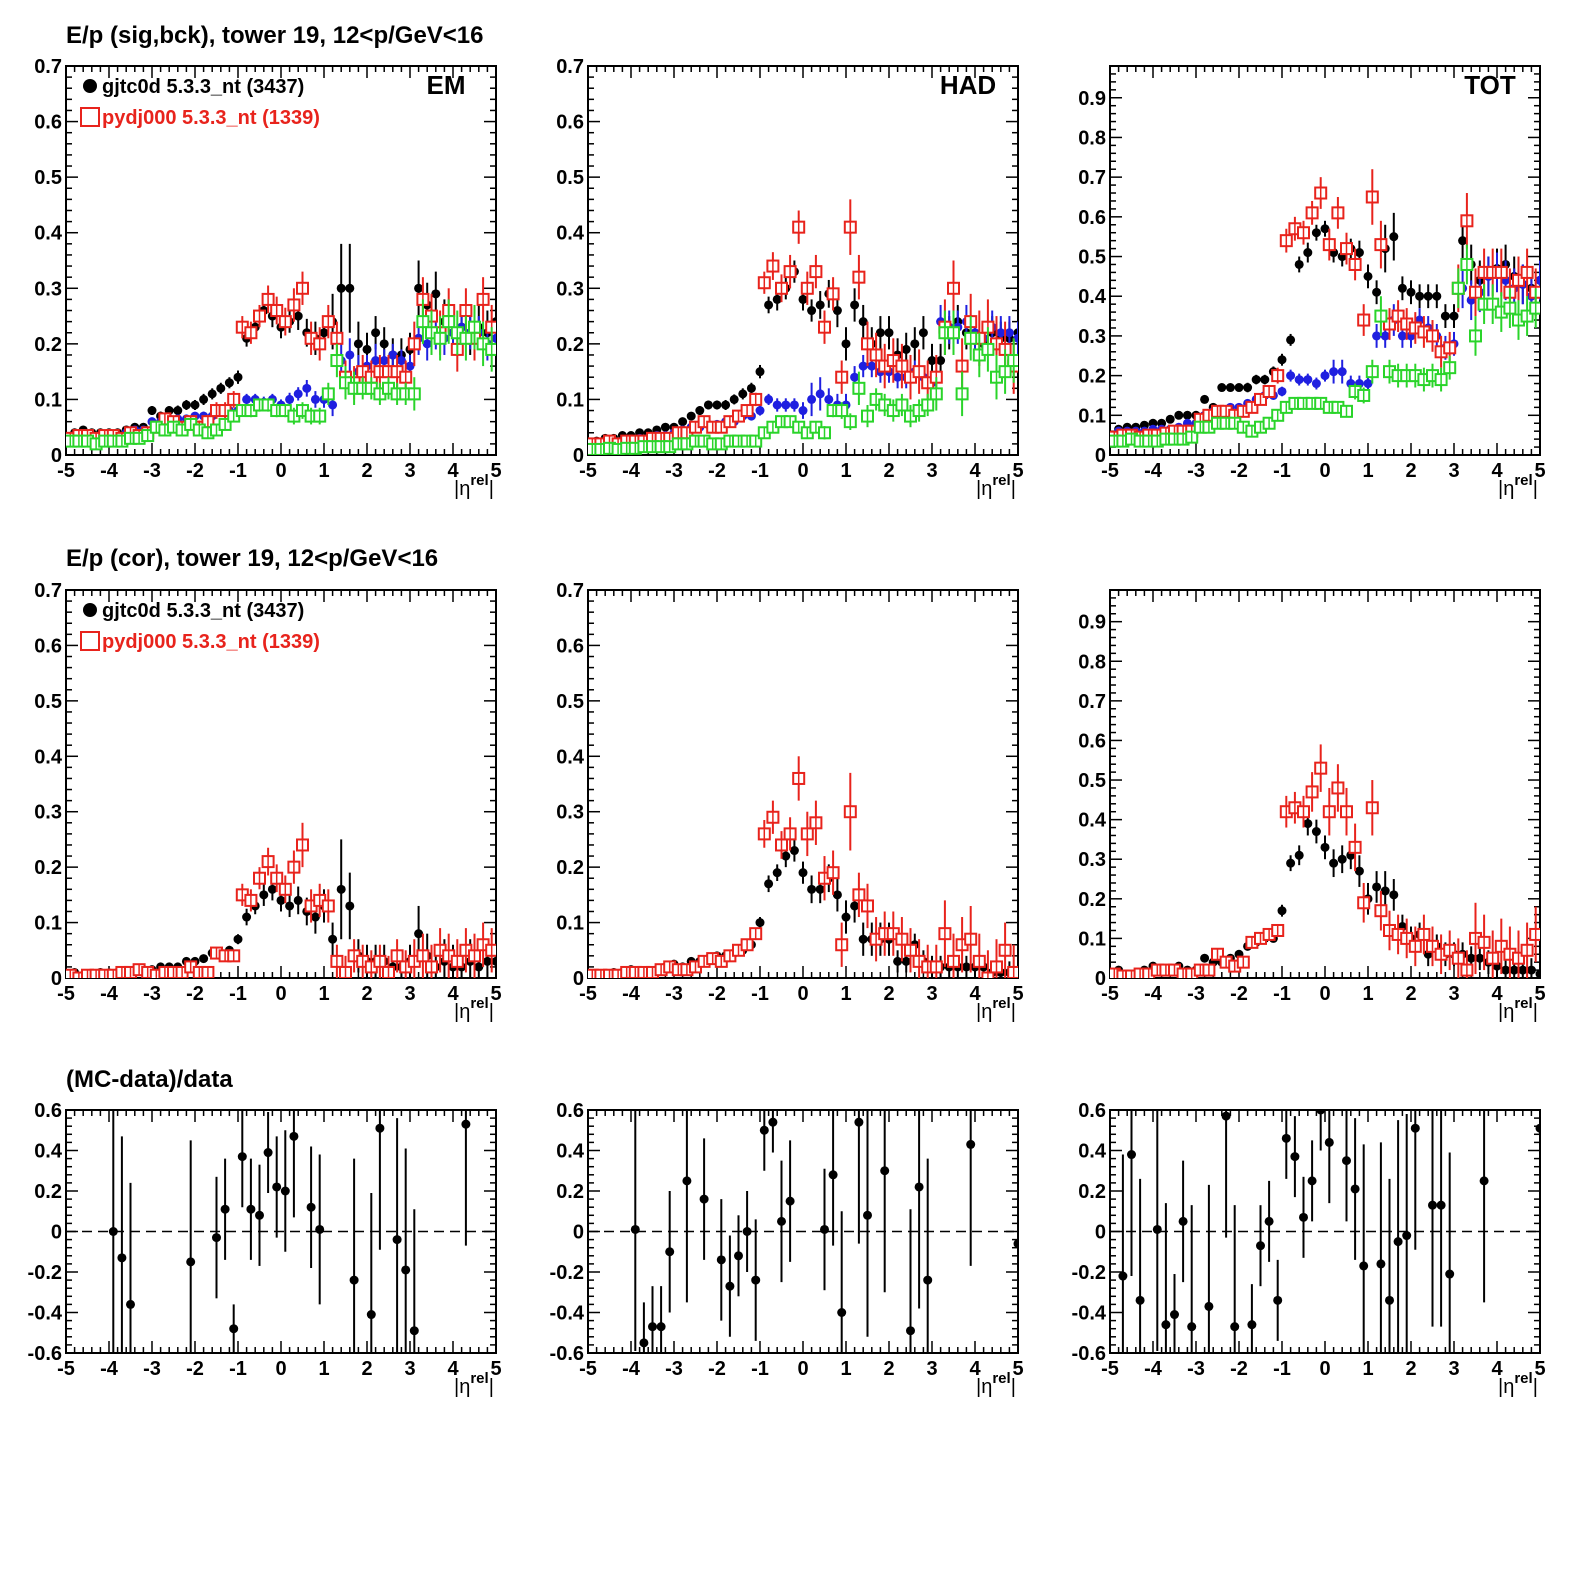  What do you see at coordinates (211, 118) in the screenshot?
I see `legend-mc-label: pydj000 5.3.3_nt (1339)` at bounding box center [211, 118].